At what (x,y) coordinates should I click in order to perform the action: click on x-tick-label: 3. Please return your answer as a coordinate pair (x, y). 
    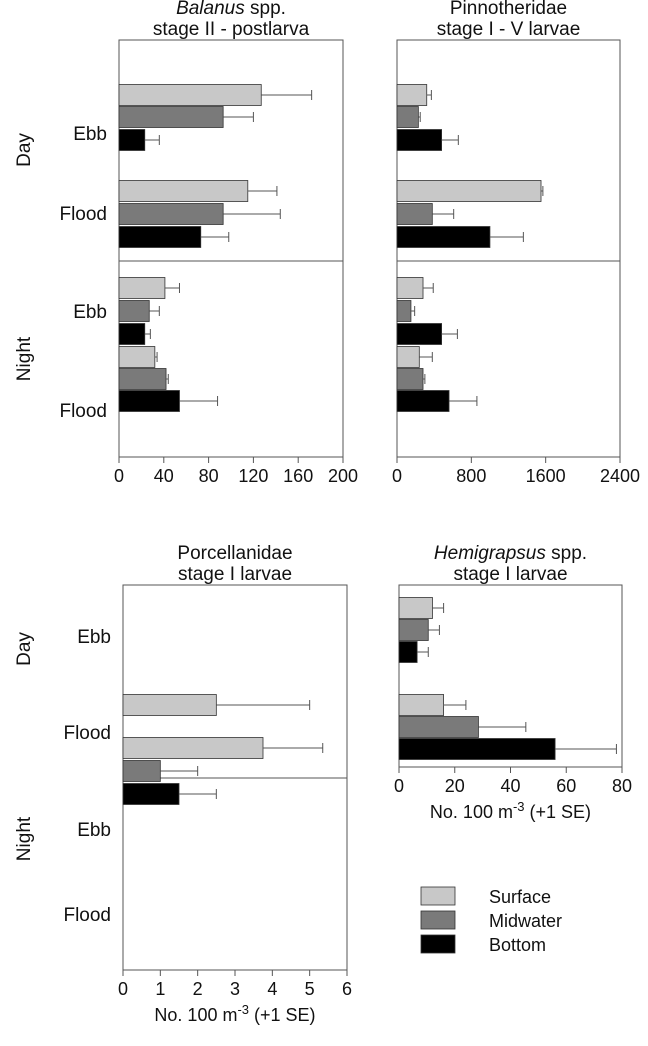
    Looking at the image, I should click on (235, 989).